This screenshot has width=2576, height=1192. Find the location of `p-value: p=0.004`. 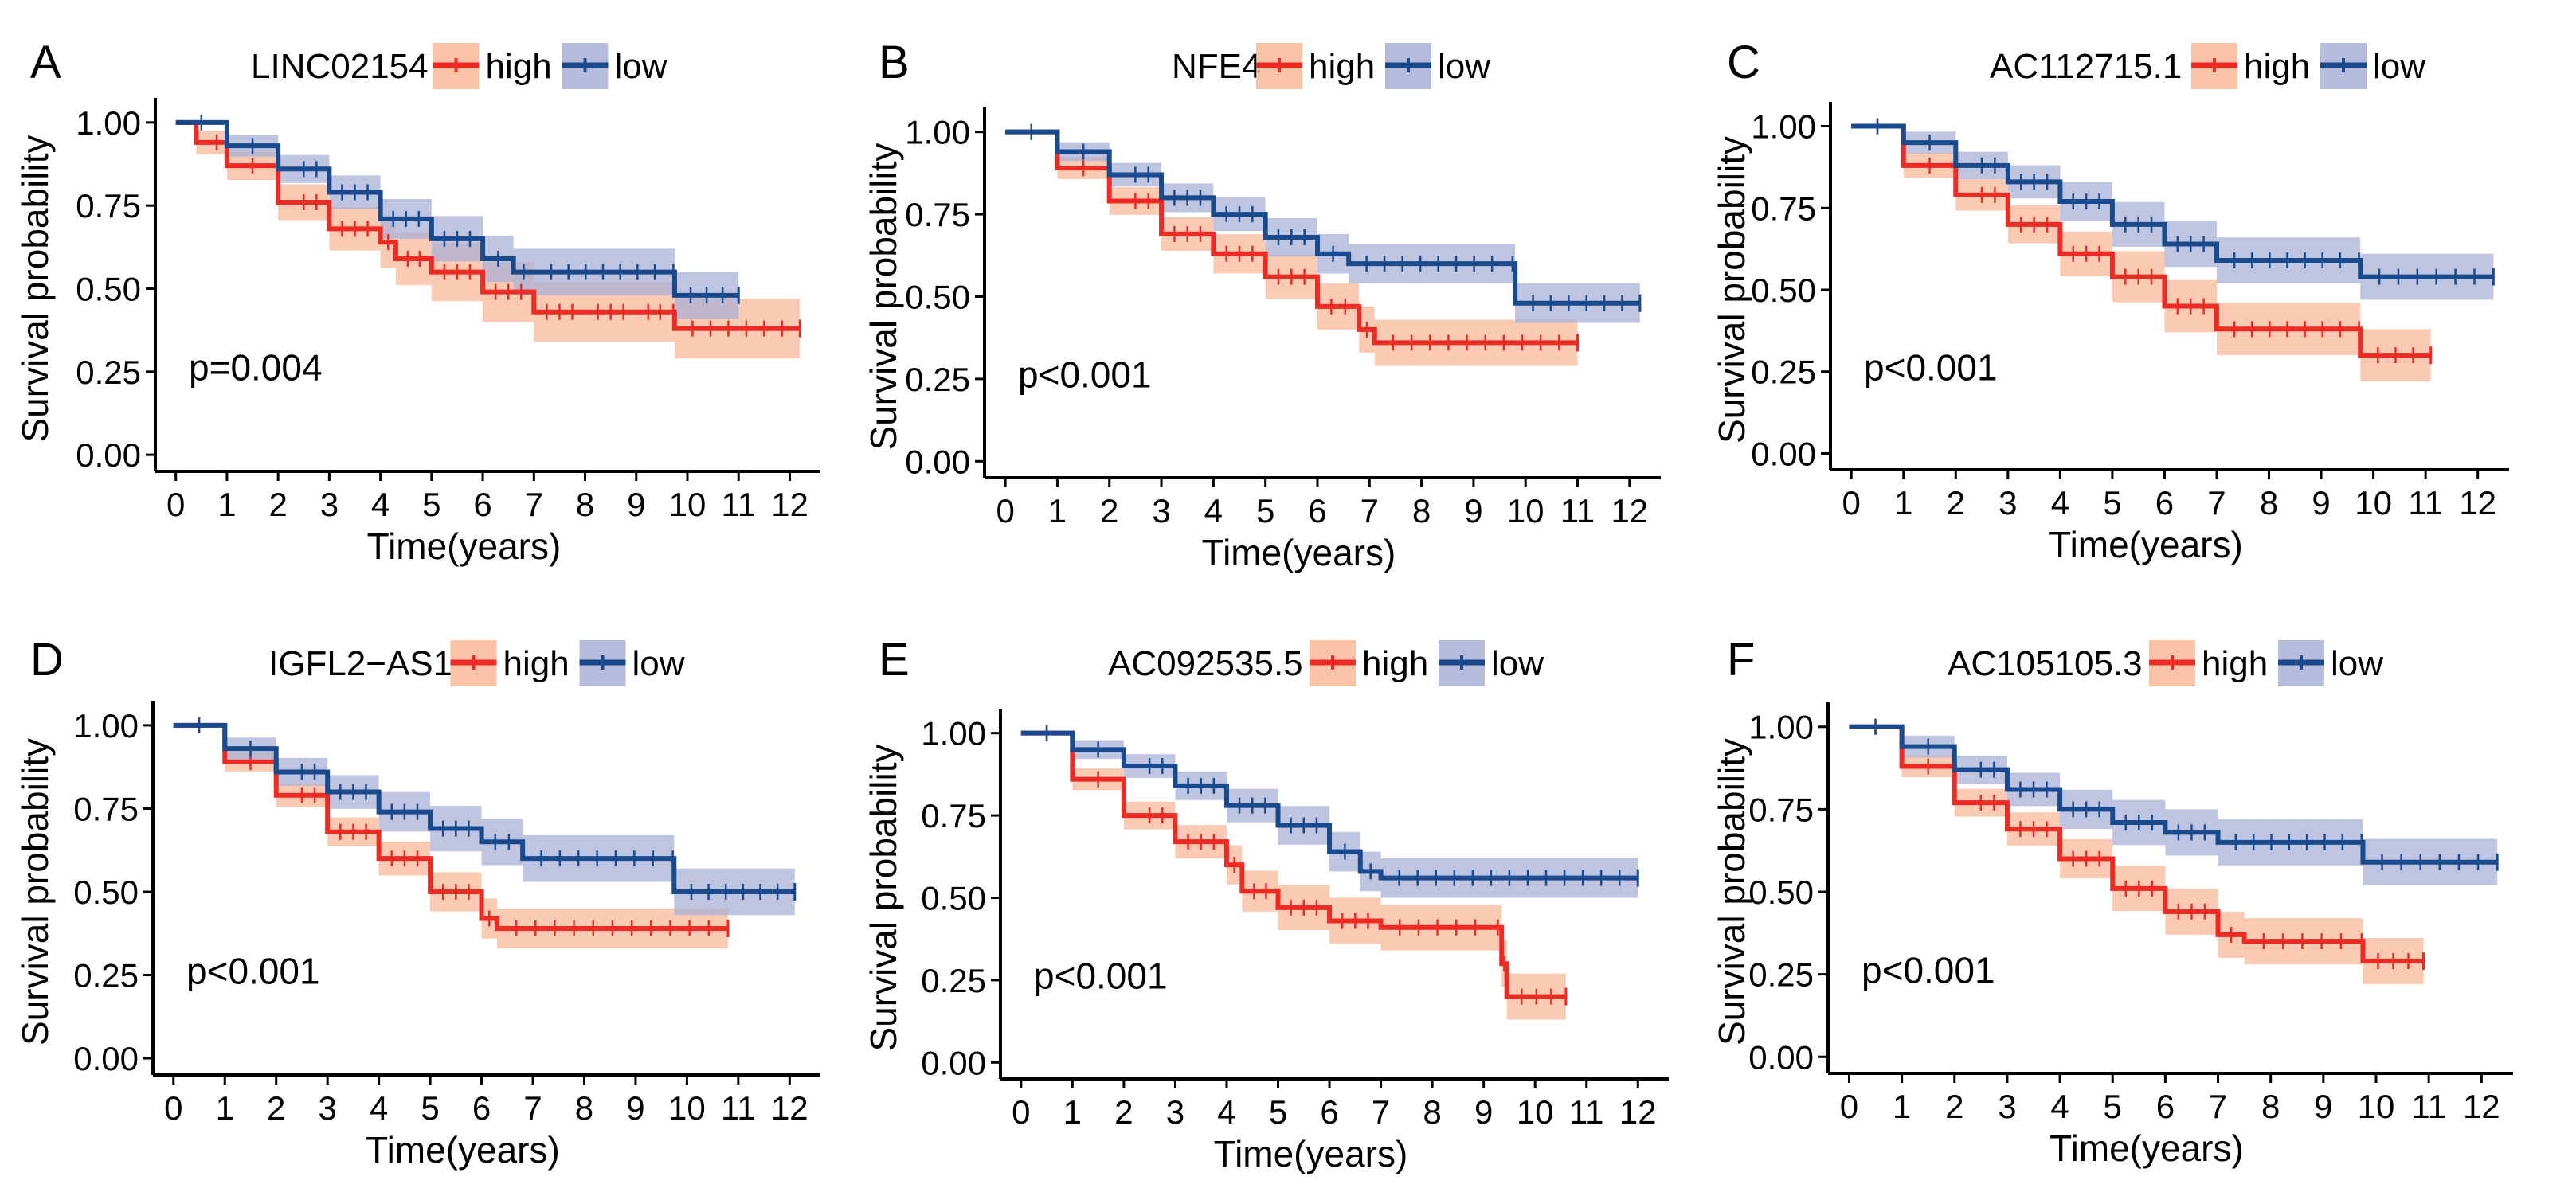

p-value: p=0.004 is located at coordinates (256, 368).